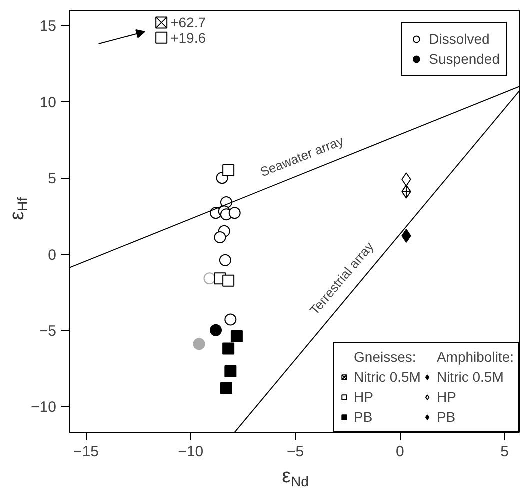  Describe the element at coordinates (475, 357) in the screenshot. I see `annotation: Amphibolite:` at that location.